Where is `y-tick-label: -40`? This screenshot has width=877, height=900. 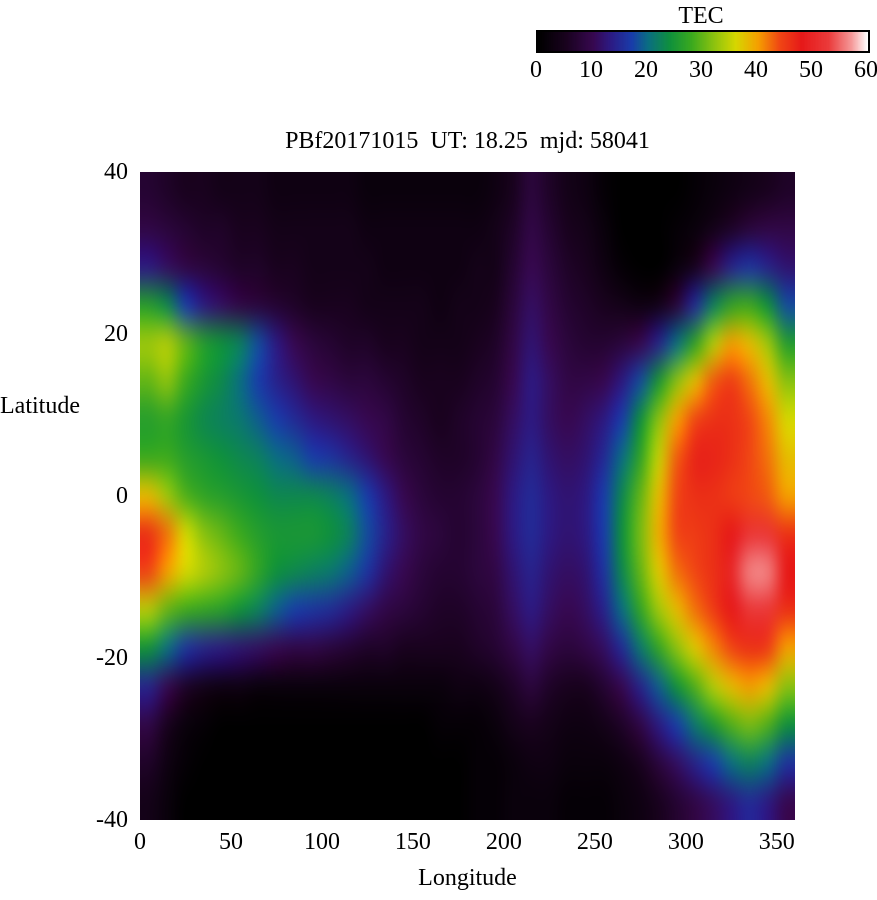 y-tick-label: -40 is located at coordinates (112, 820).